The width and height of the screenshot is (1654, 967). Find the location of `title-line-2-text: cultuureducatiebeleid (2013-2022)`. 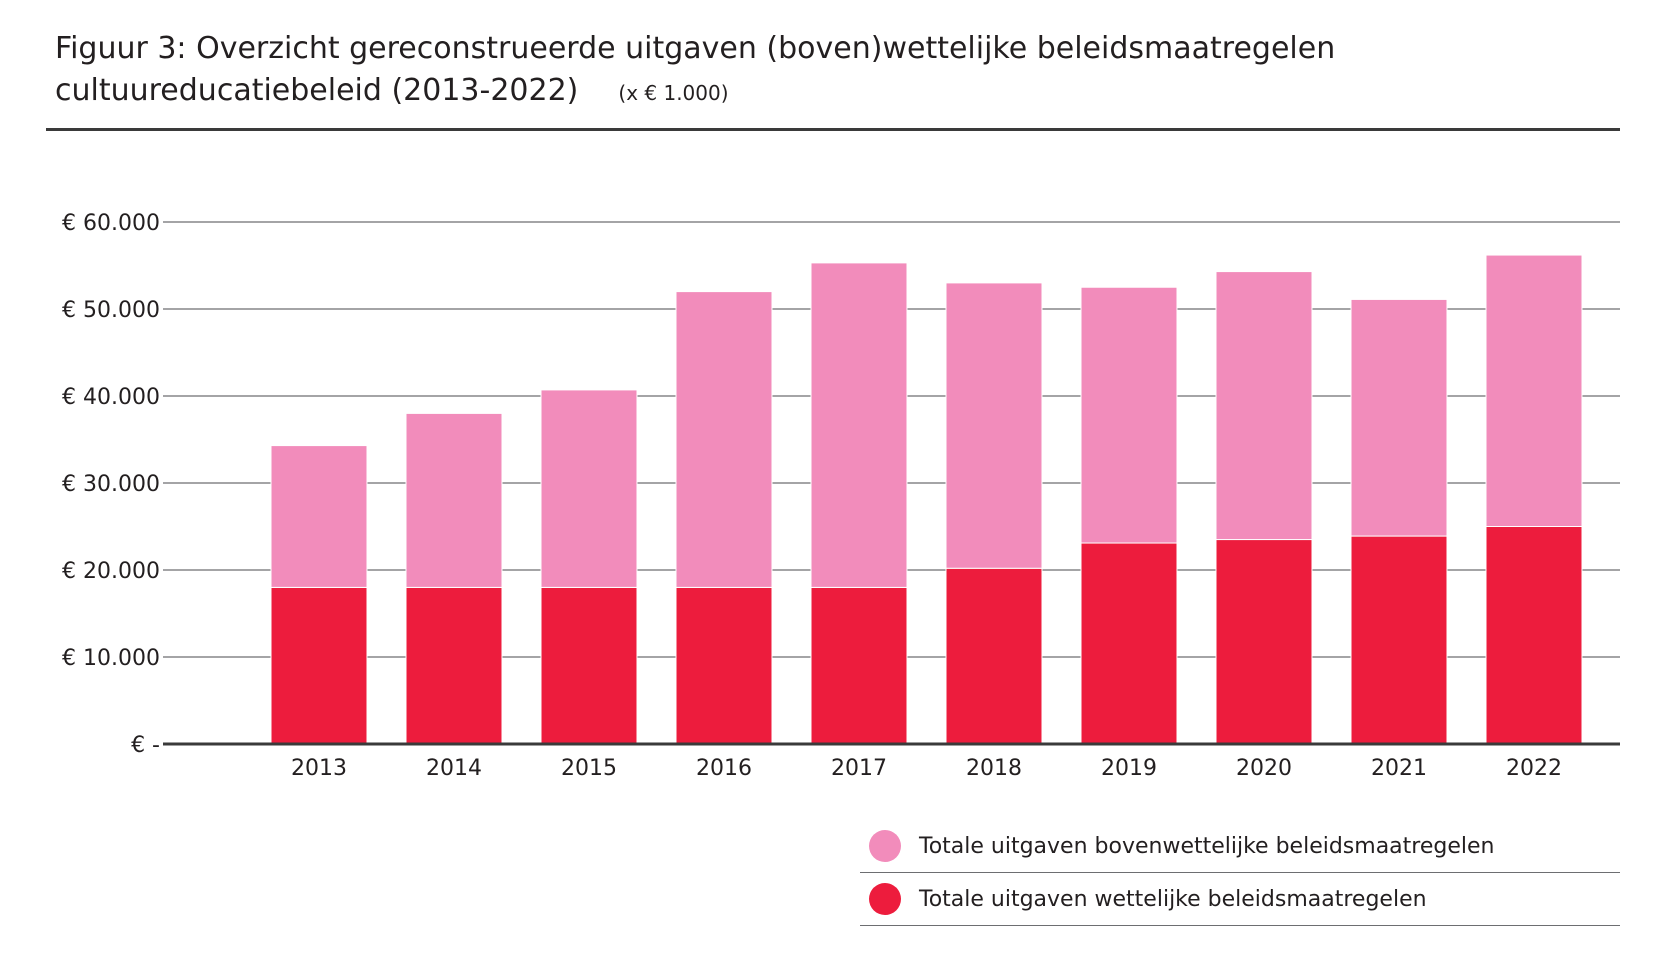

title-line-2-text: cultuureducatiebeleid (2013-2022) is located at coordinates (317, 90).